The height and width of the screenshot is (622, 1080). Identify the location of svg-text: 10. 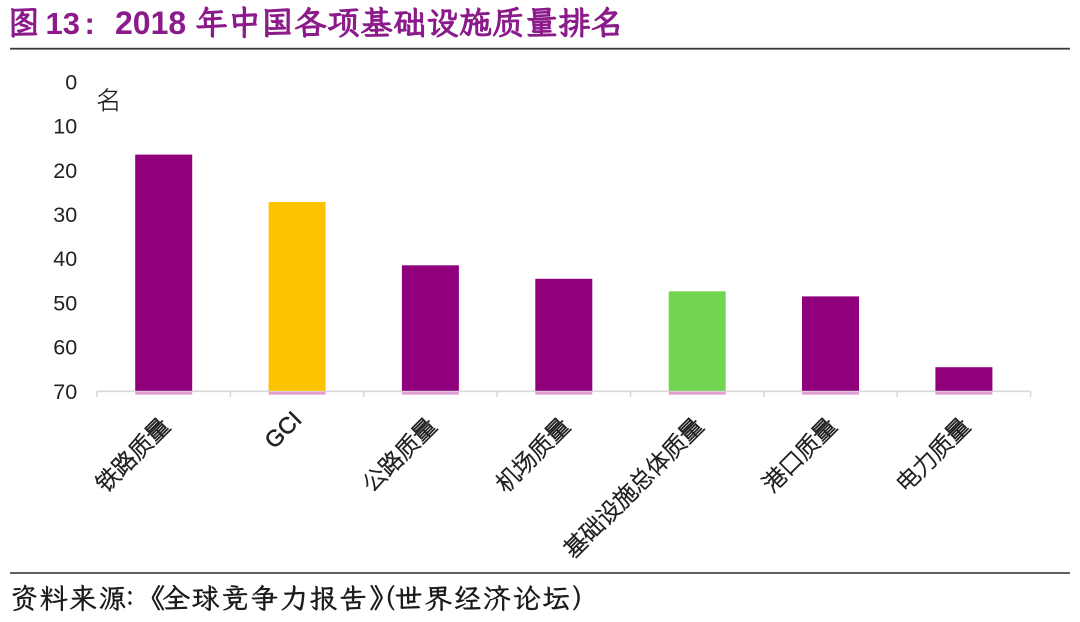
(65, 127).